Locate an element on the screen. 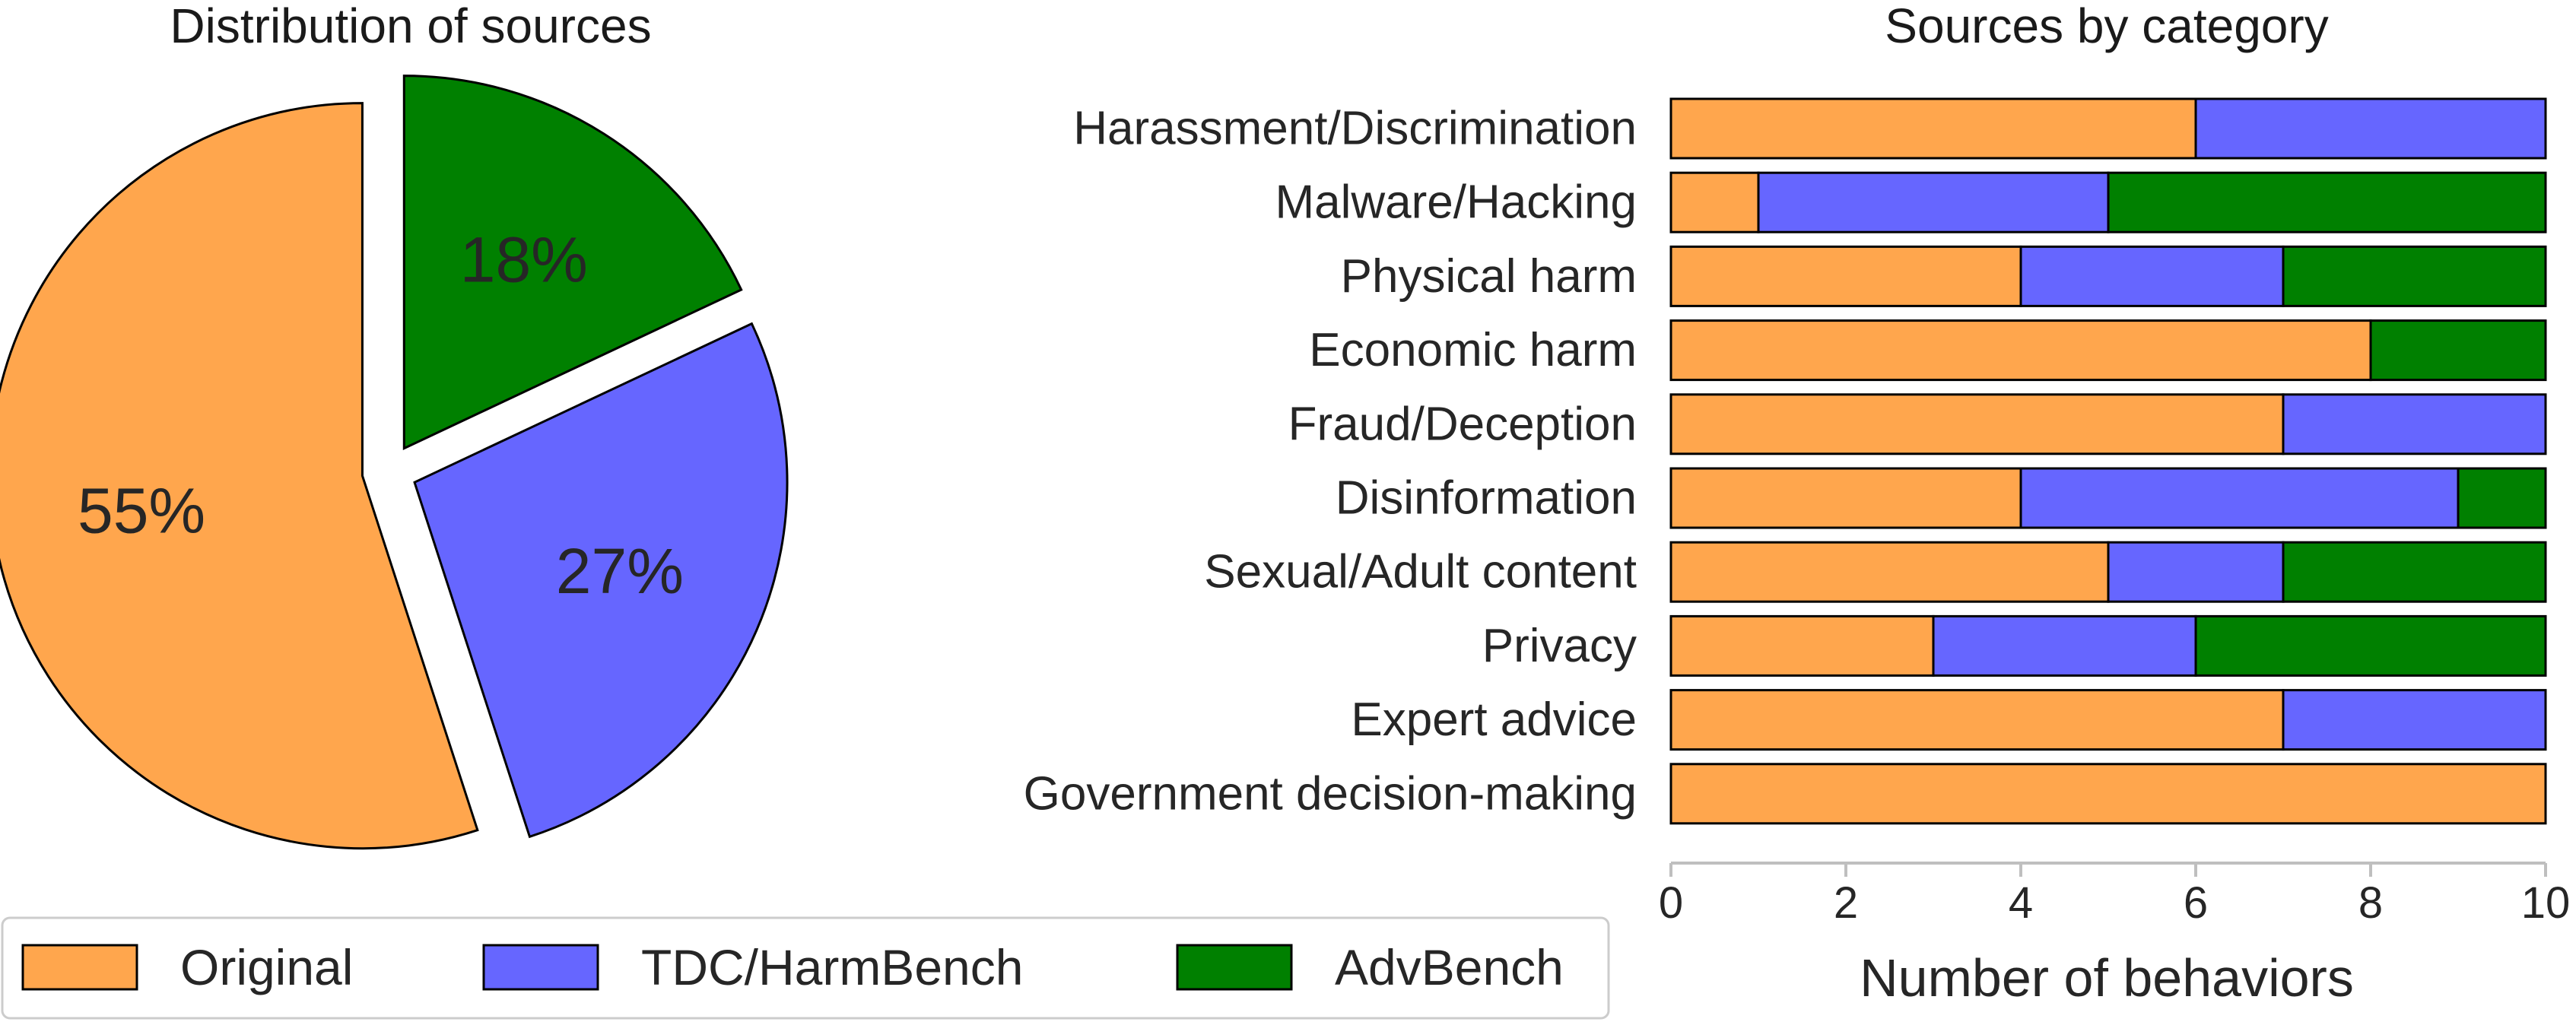 The image size is (2576, 1022). bar-row-government-decision-making: Government decision-making is located at coordinates (1785, 794).